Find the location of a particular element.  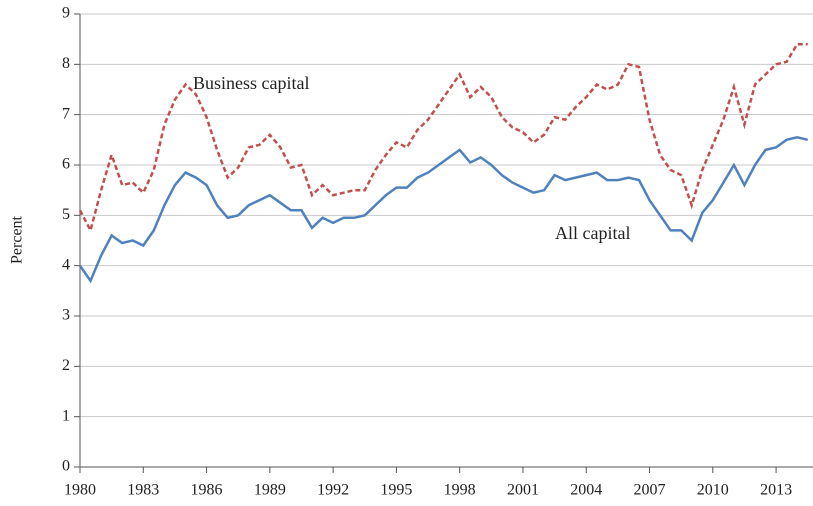

x-tick-label: 2013 is located at coordinates (776, 490).